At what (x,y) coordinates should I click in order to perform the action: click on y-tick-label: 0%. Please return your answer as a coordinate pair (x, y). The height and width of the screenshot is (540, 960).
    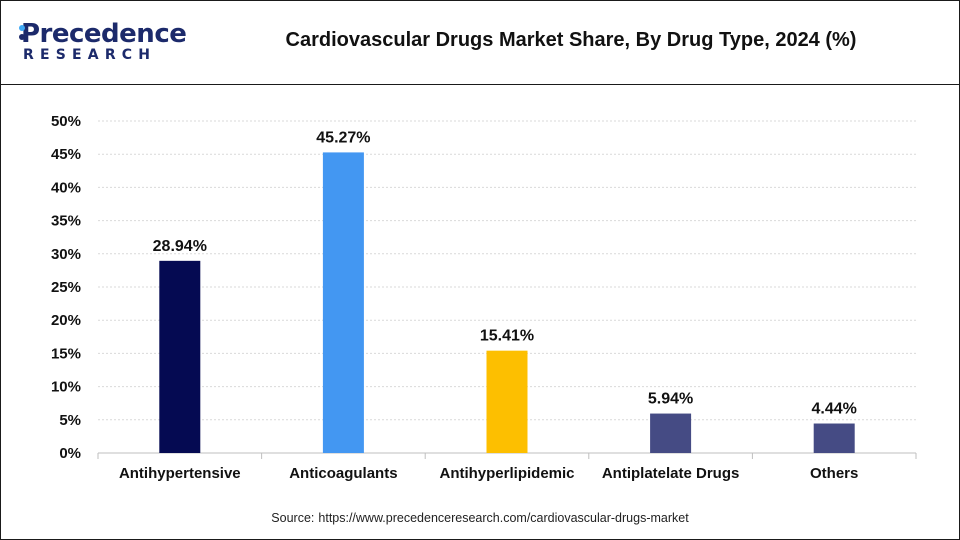
    Looking at the image, I should click on (70, 453).